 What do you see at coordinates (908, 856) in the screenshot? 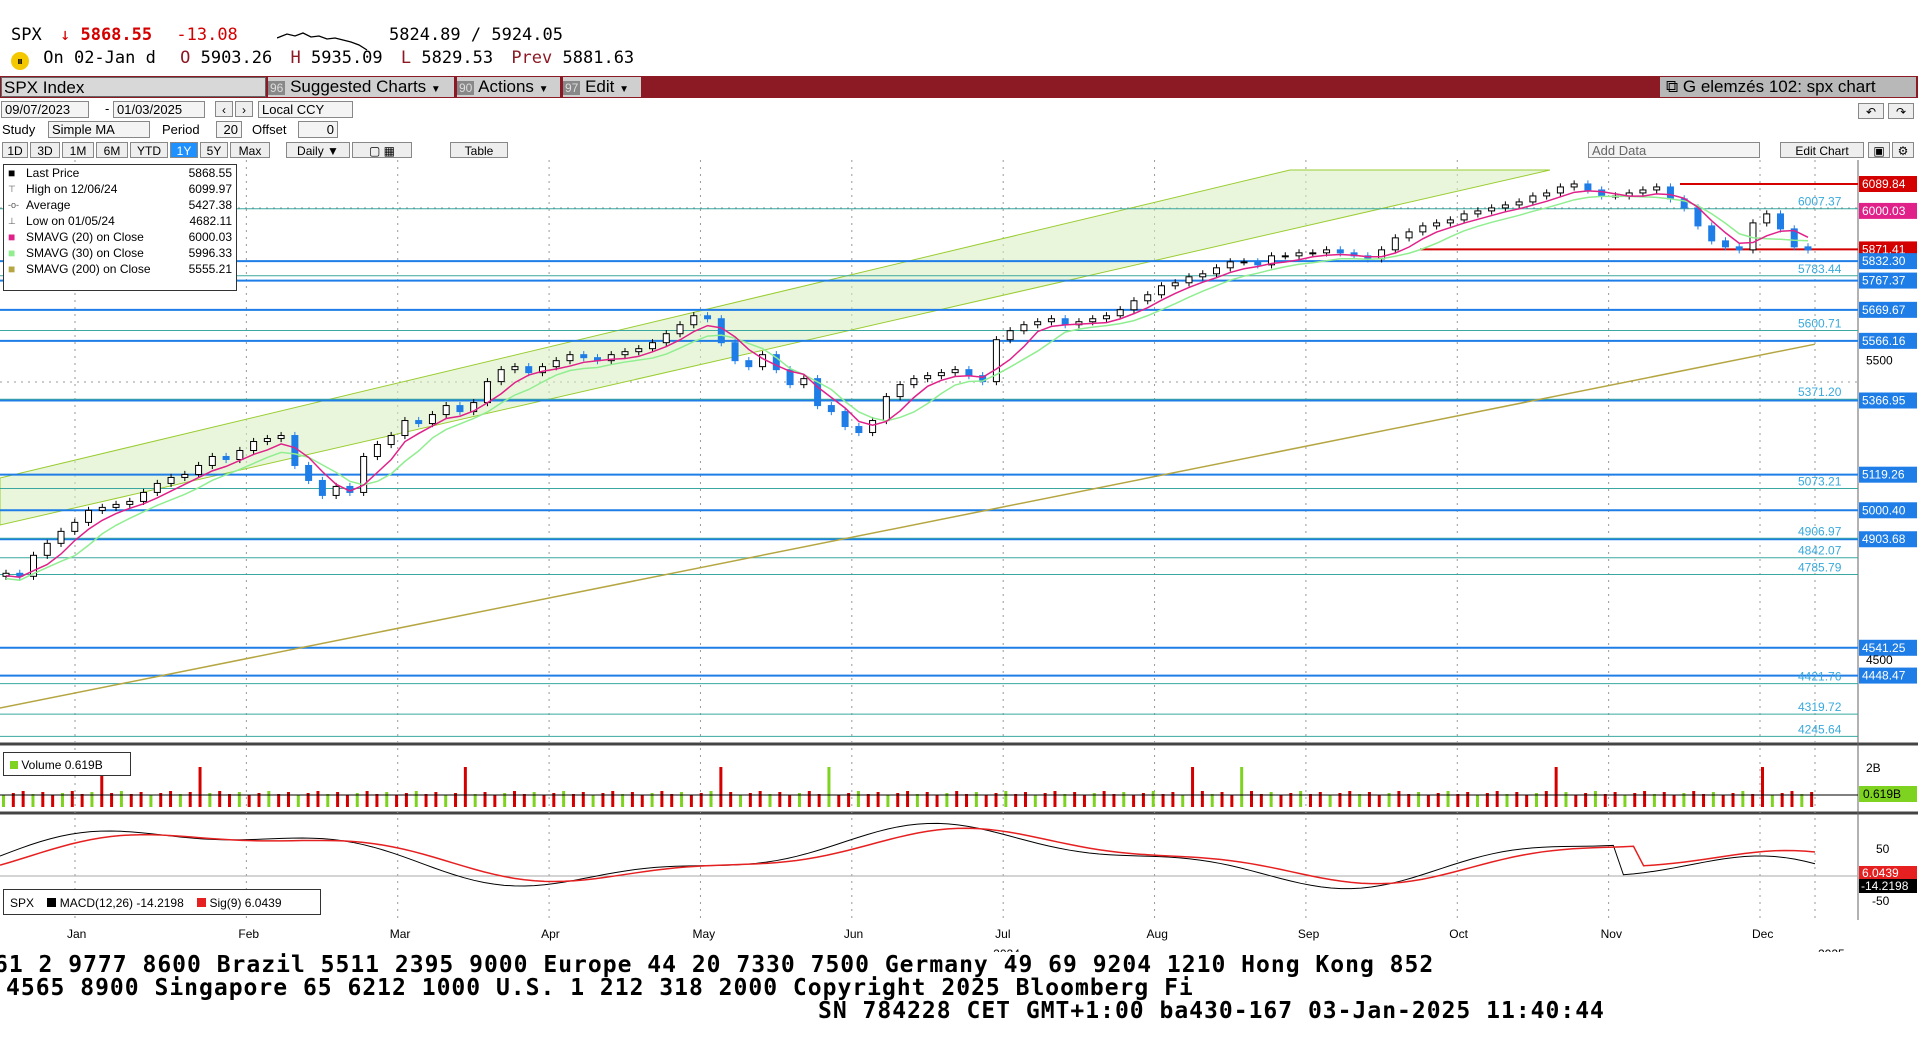
I see `macd-line` at bounding box center [908, 856].